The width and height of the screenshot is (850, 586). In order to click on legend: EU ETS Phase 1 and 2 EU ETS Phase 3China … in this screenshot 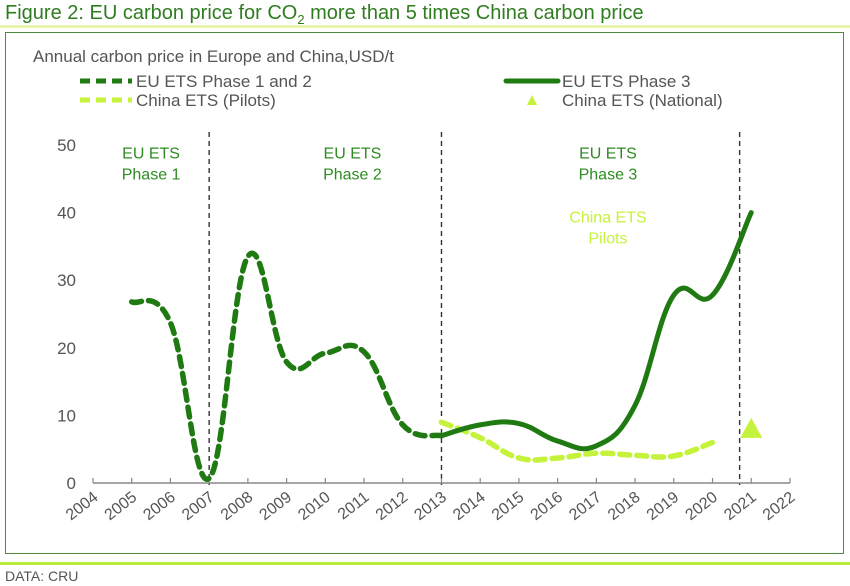, I will do `click(401, 91)`.